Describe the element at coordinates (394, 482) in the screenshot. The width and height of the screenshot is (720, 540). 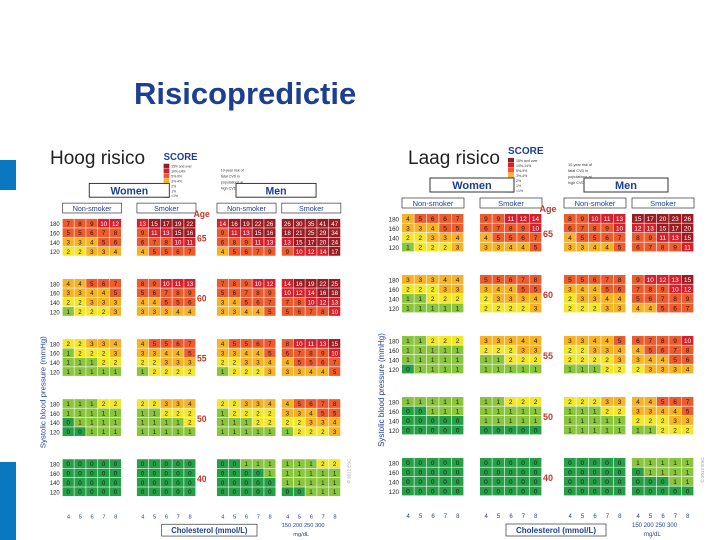
I see `sbp-tick-label: 140` at that location.